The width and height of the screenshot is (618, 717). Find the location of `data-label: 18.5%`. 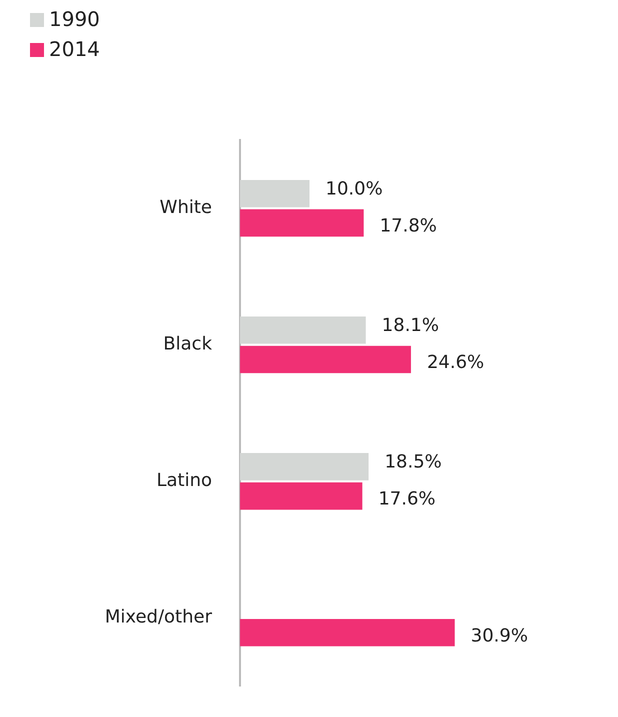

data-label: 18.5% is located at coordinates (413, 461).